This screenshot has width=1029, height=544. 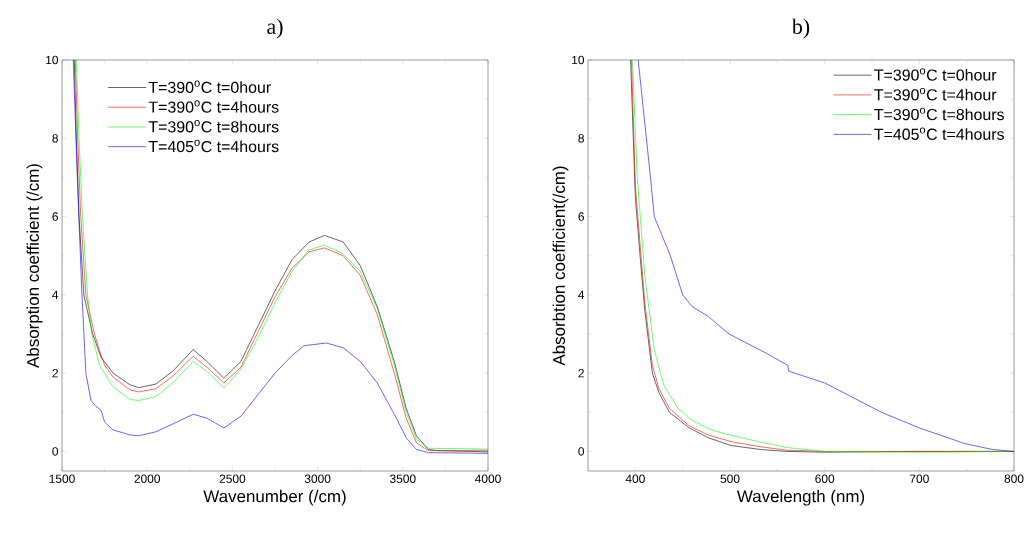 I want to click on x-tick-label: 4000, so click(x=487, y=478).